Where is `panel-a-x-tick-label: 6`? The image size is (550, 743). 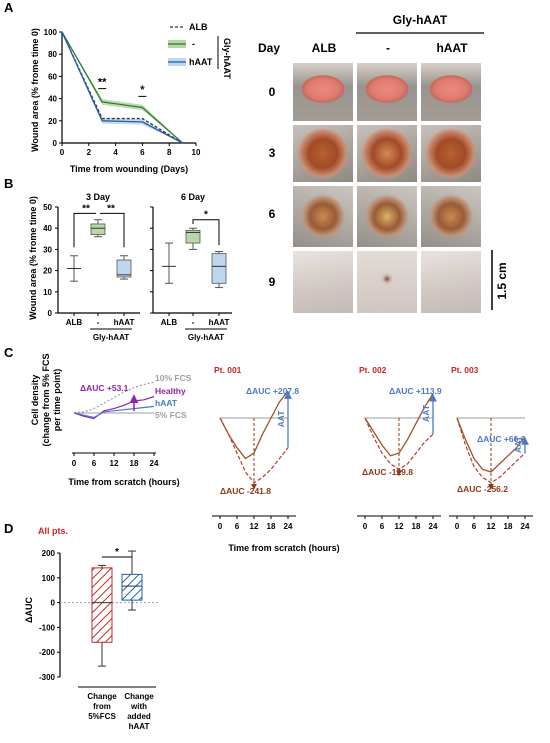
panel-a-x-tick-label: 6 is located at coordinates (142, 152).